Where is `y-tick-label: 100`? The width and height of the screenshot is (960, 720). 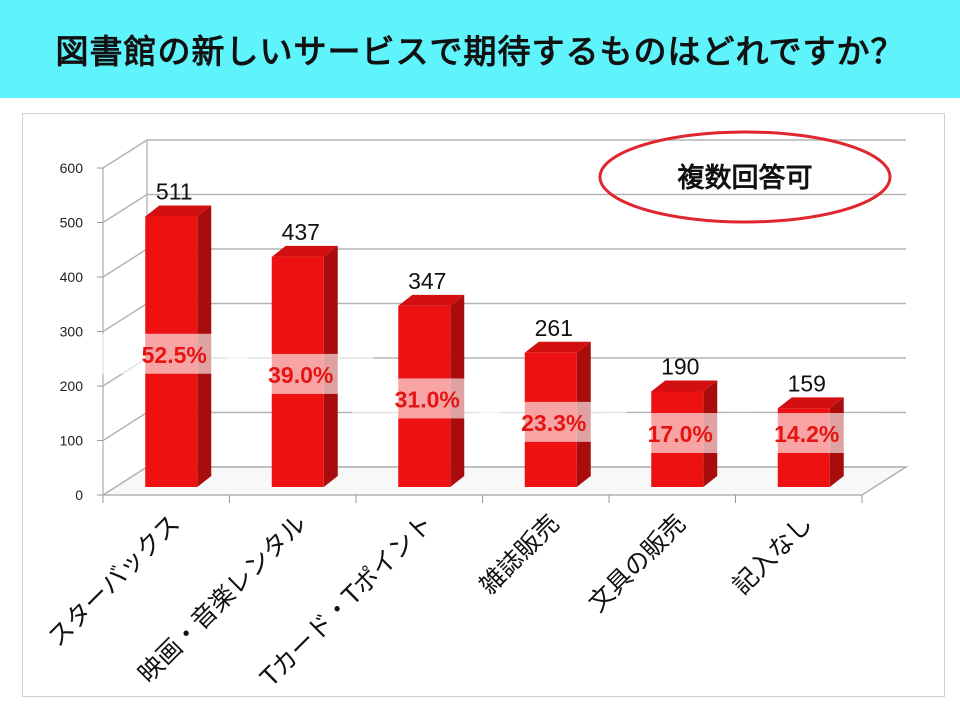 y-tick-label: 100 is located at coordinates (72, 441).